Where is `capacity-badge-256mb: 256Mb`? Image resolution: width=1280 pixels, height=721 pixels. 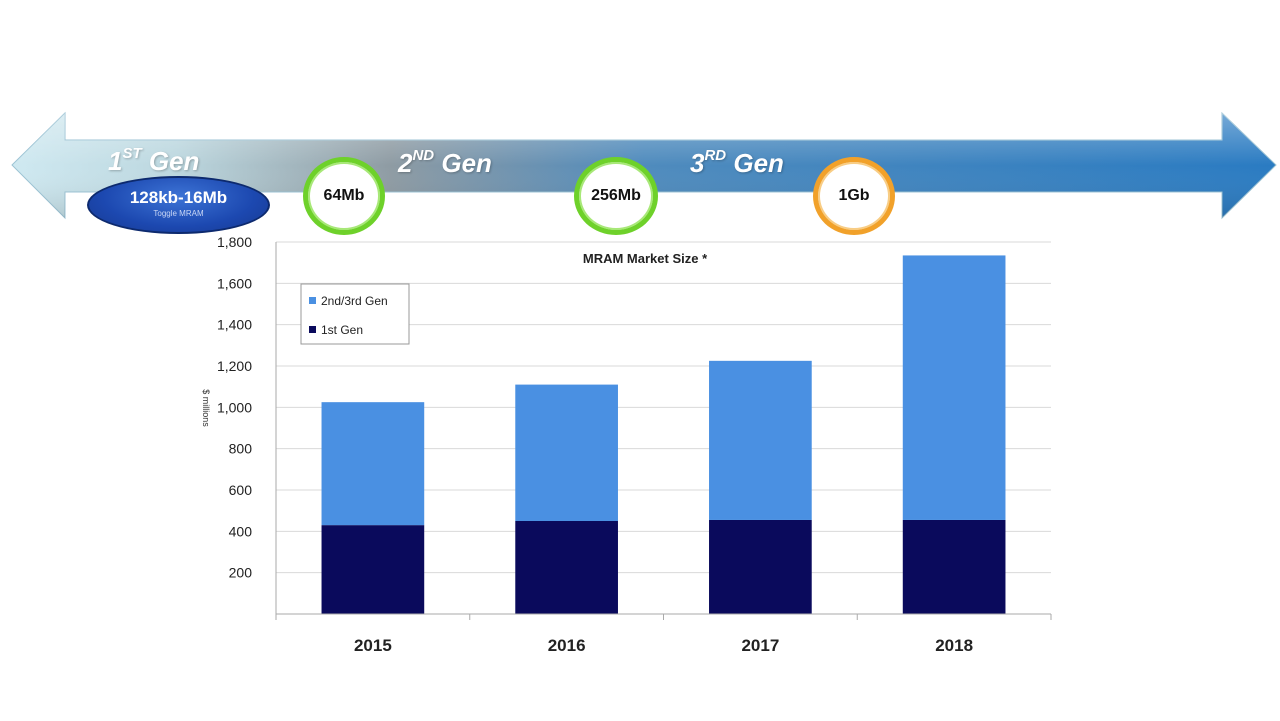
capacity-badge-256mb: 256Mb is located at coordinates (616, 196).